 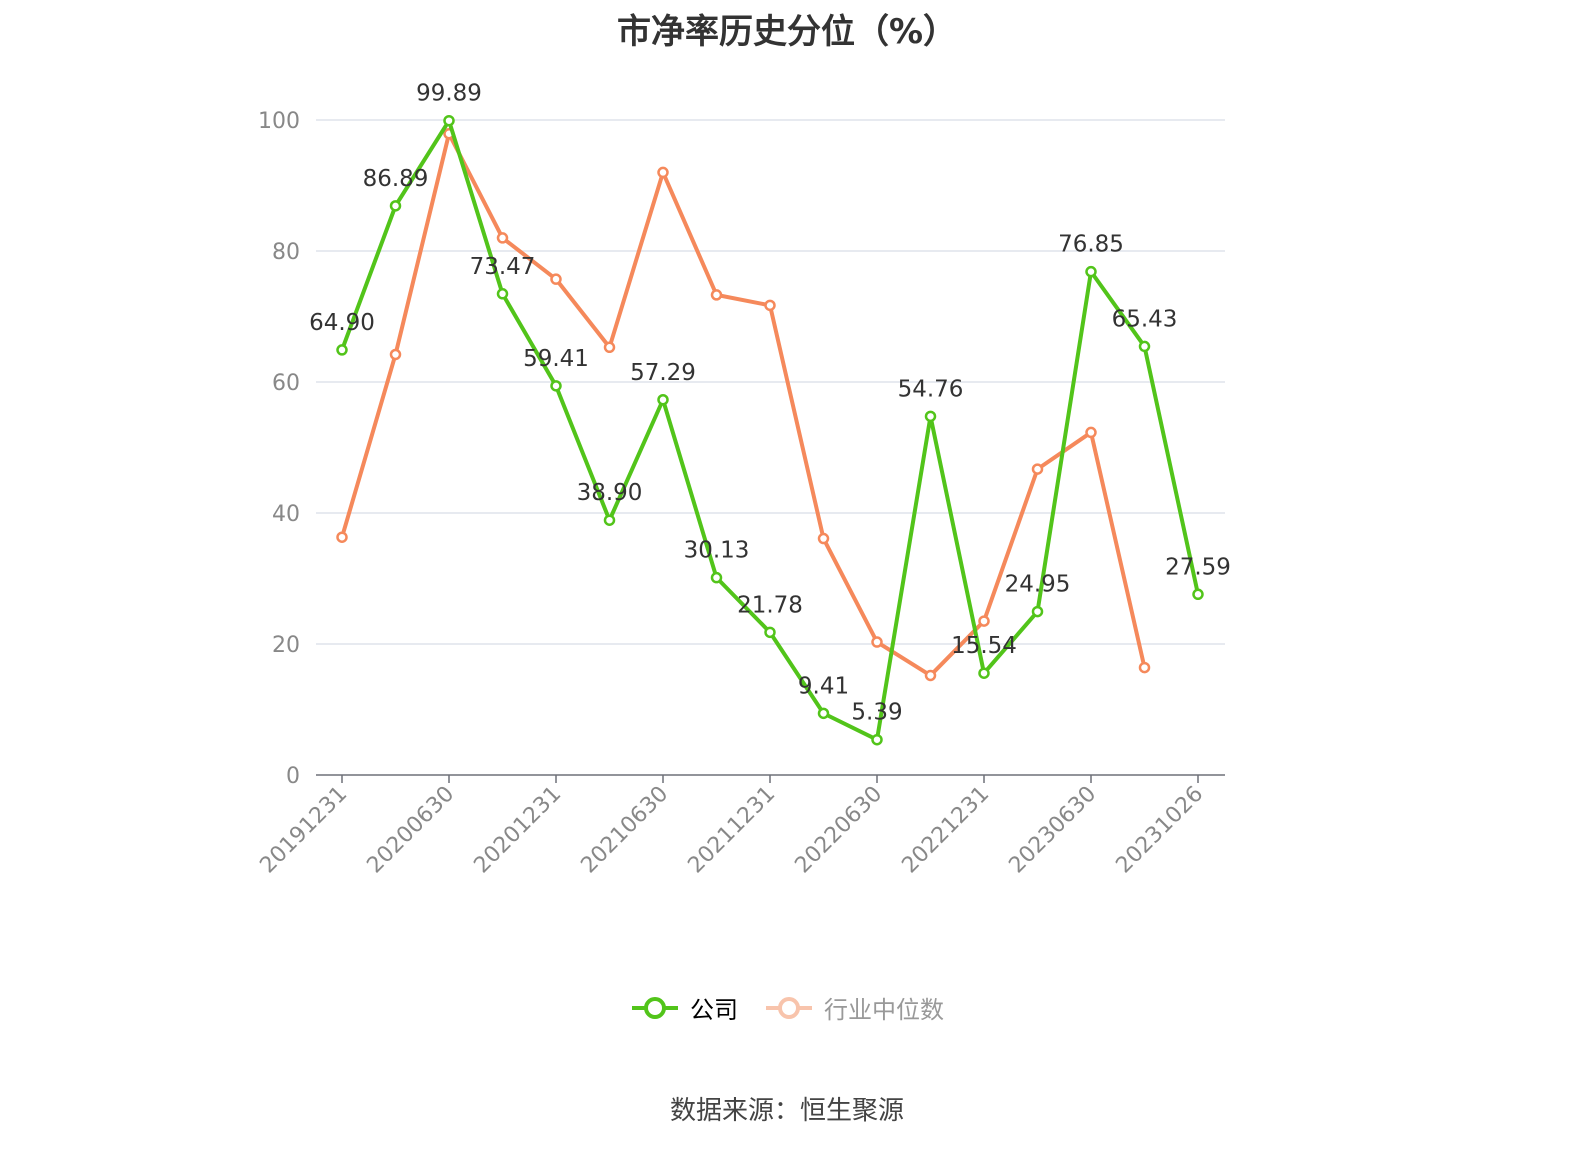 What do you see at coordinates (1145, 319) in the screenshot?
I see `data-label: 65.43` at bounding box center [1145, 319].